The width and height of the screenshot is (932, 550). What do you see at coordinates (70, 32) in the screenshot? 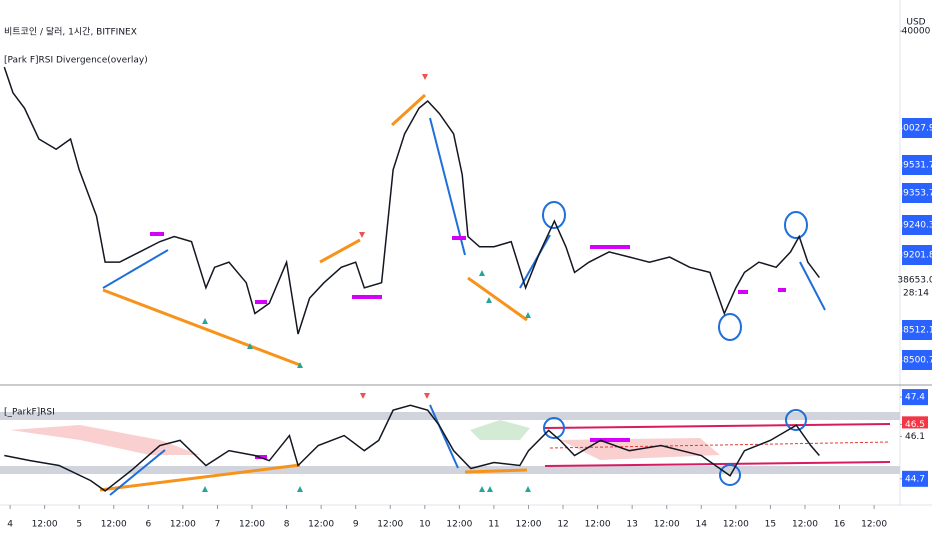
I see `symbol-title: 비트코인 / 달러, 1시간, BITFINEX` at bounding box center [70, 32].